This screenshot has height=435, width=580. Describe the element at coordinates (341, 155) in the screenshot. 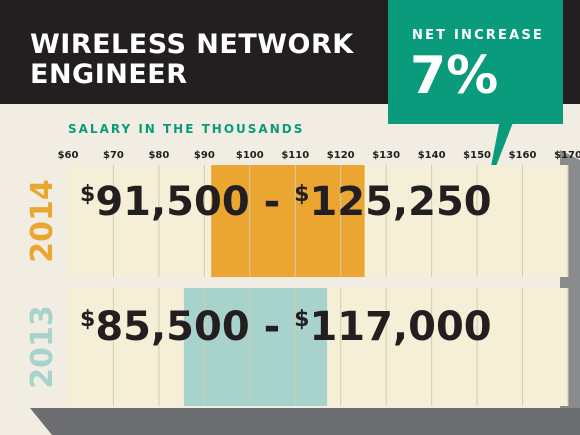

I see `tick-label: $120` at that location.